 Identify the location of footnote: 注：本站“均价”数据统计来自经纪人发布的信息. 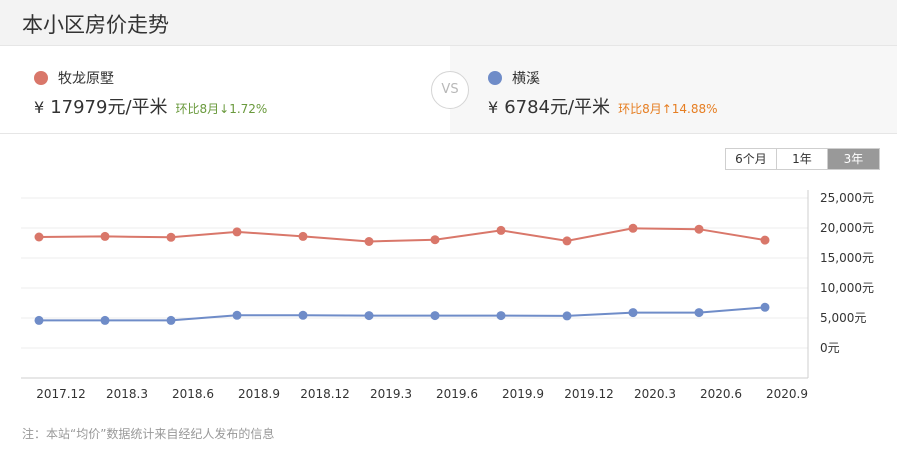
(148, 434).